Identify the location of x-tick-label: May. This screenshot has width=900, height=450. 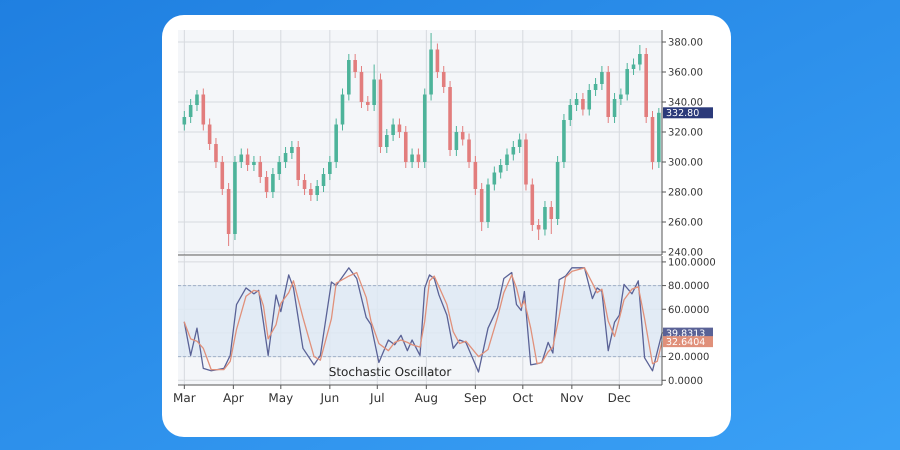
(281, 398).